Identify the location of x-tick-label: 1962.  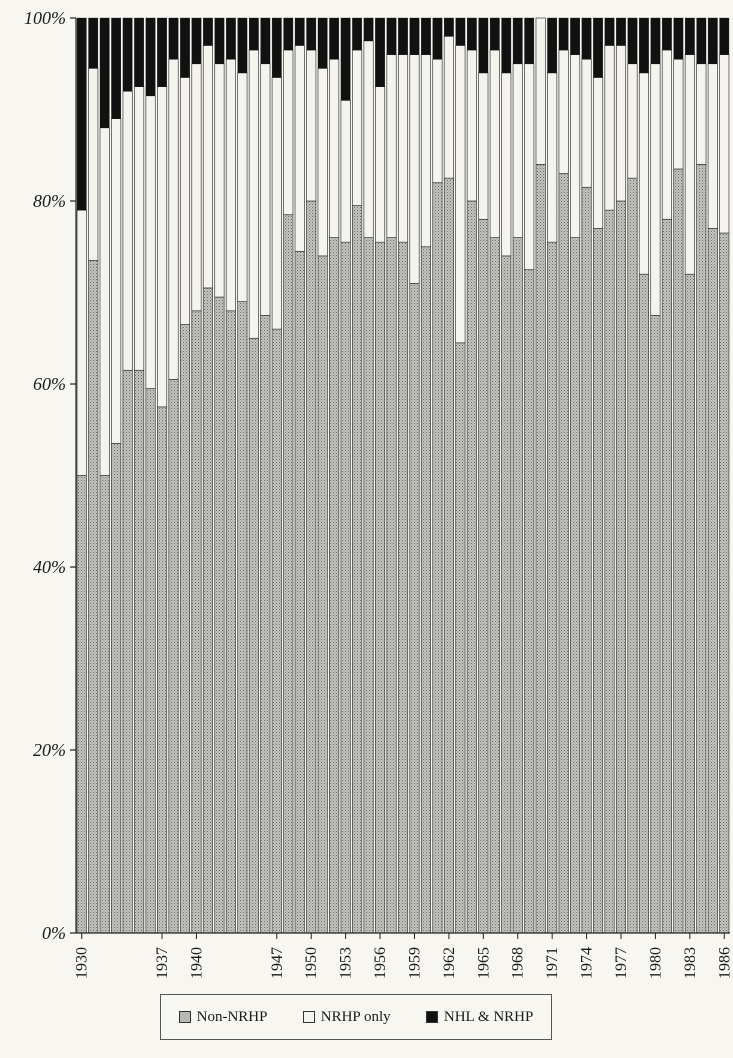
(449, 963).